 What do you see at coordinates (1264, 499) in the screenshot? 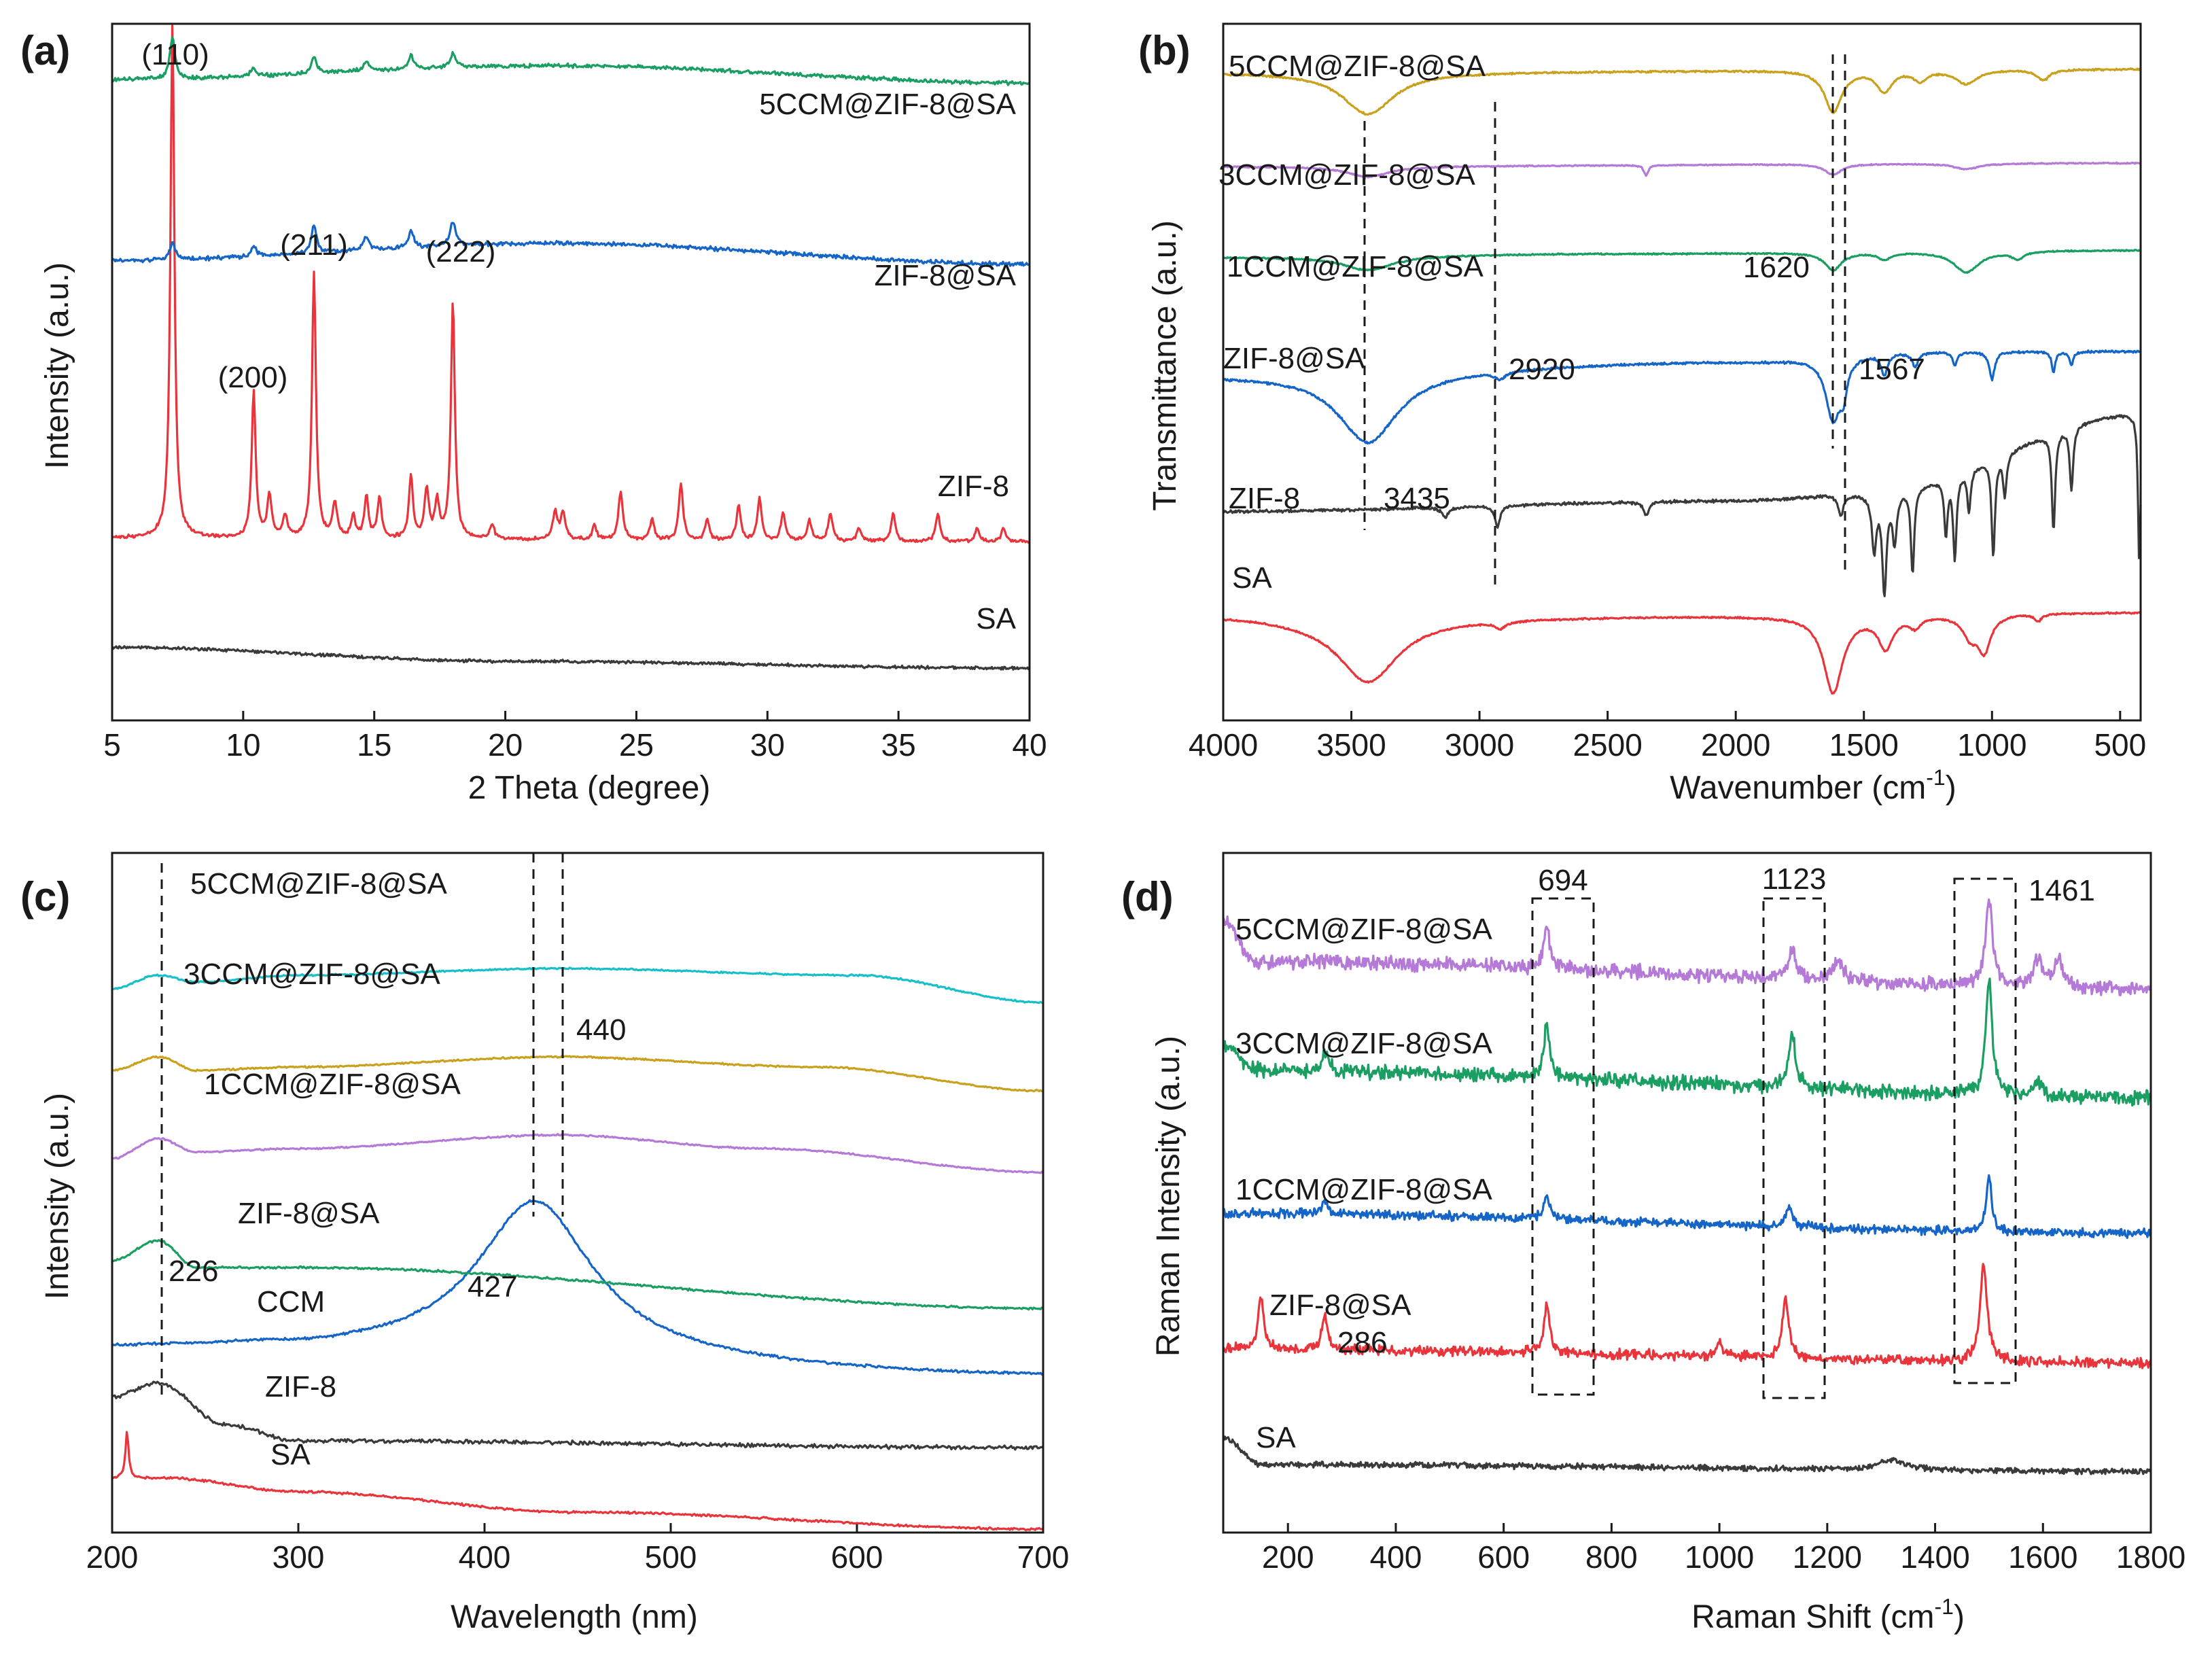
I see `series-label-zif8: ZIF-8` at bounding box center [1264, 499].